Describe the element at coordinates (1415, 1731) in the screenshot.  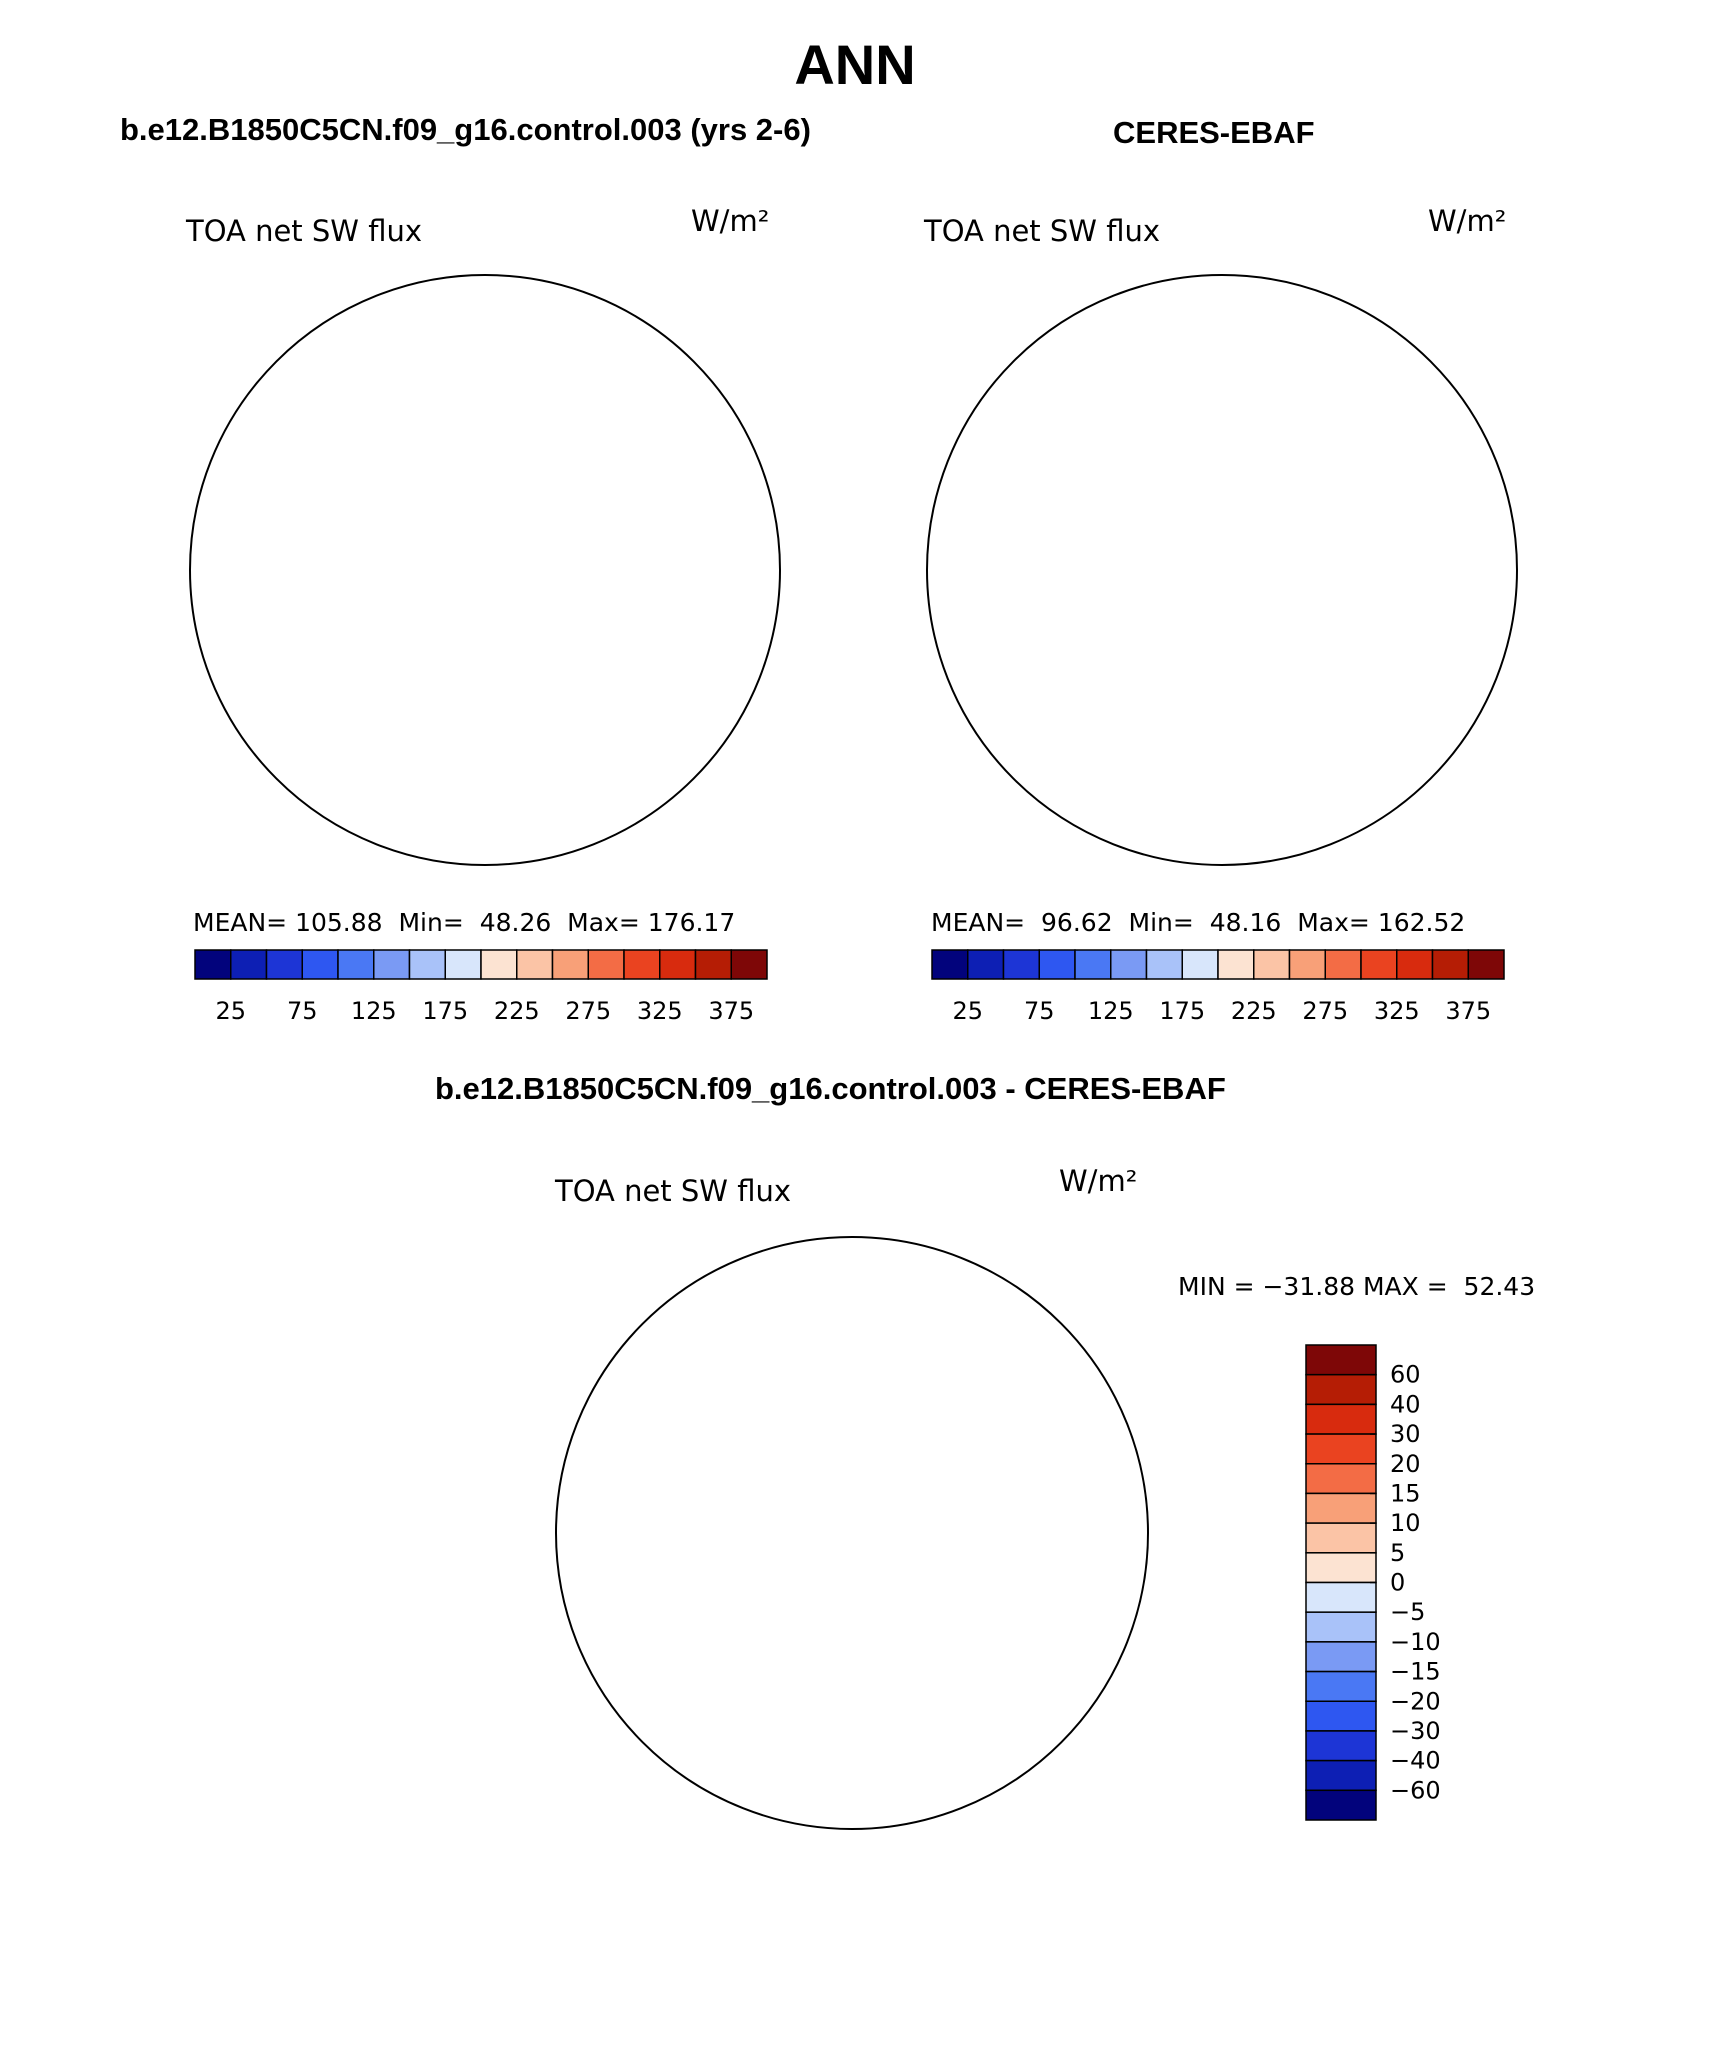
I see `diff-colorbar-tick-label: −30` at that location.